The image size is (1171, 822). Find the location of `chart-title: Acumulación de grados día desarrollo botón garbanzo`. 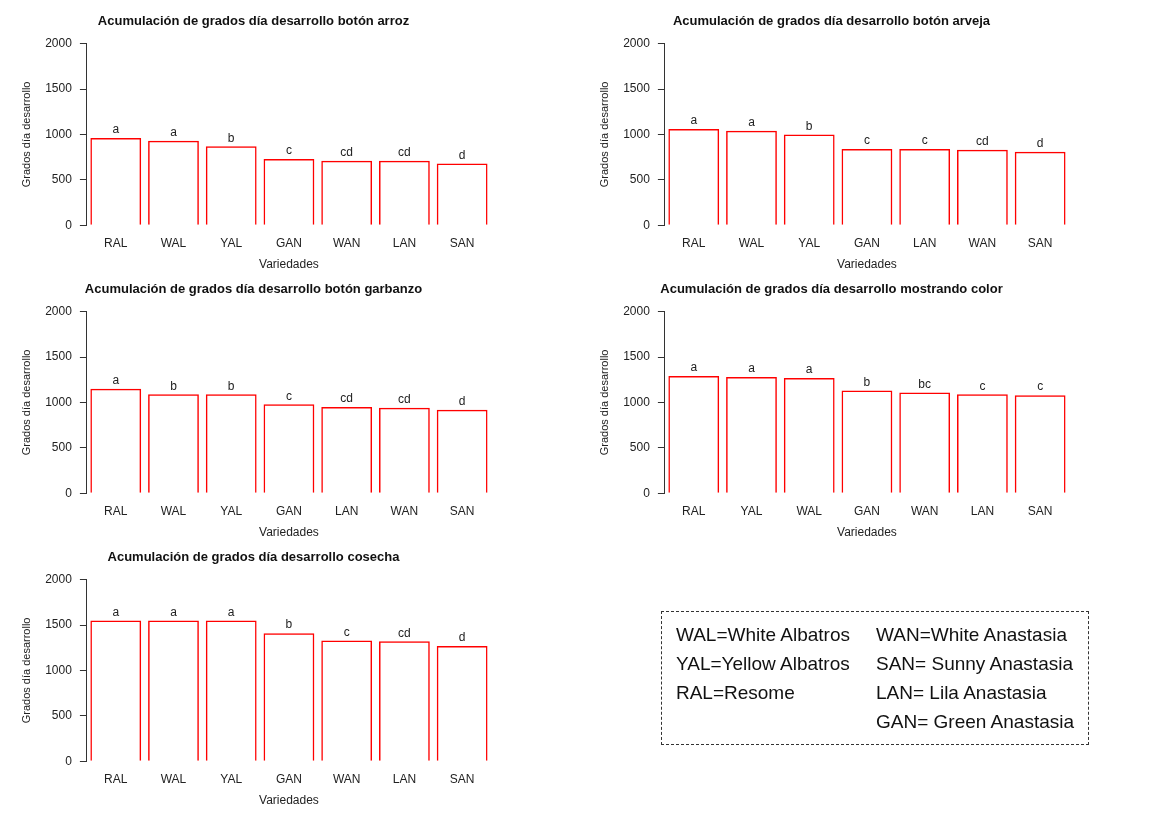

chart-title: Acumulación de grados día desarrollo botón garbanzo is located at coordinates (253, 289).